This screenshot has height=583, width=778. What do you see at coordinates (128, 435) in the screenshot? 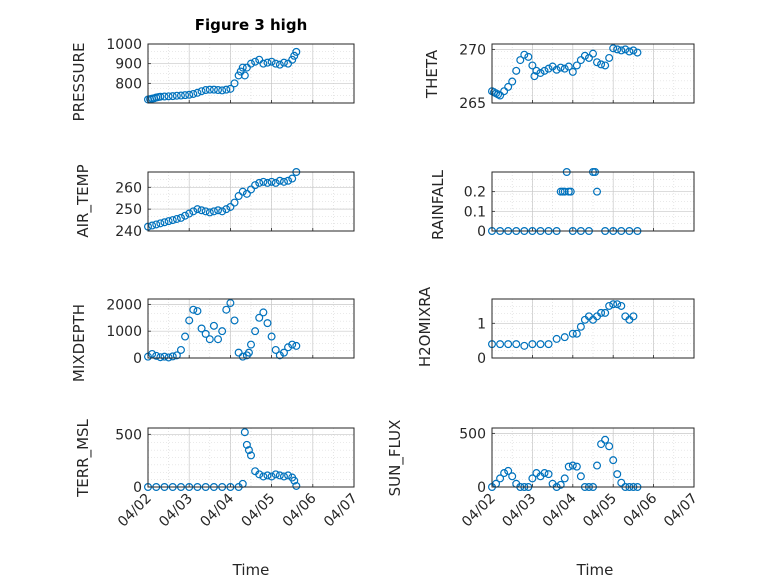
I see `ytick-label: 500` at bounding box center [128, 435].